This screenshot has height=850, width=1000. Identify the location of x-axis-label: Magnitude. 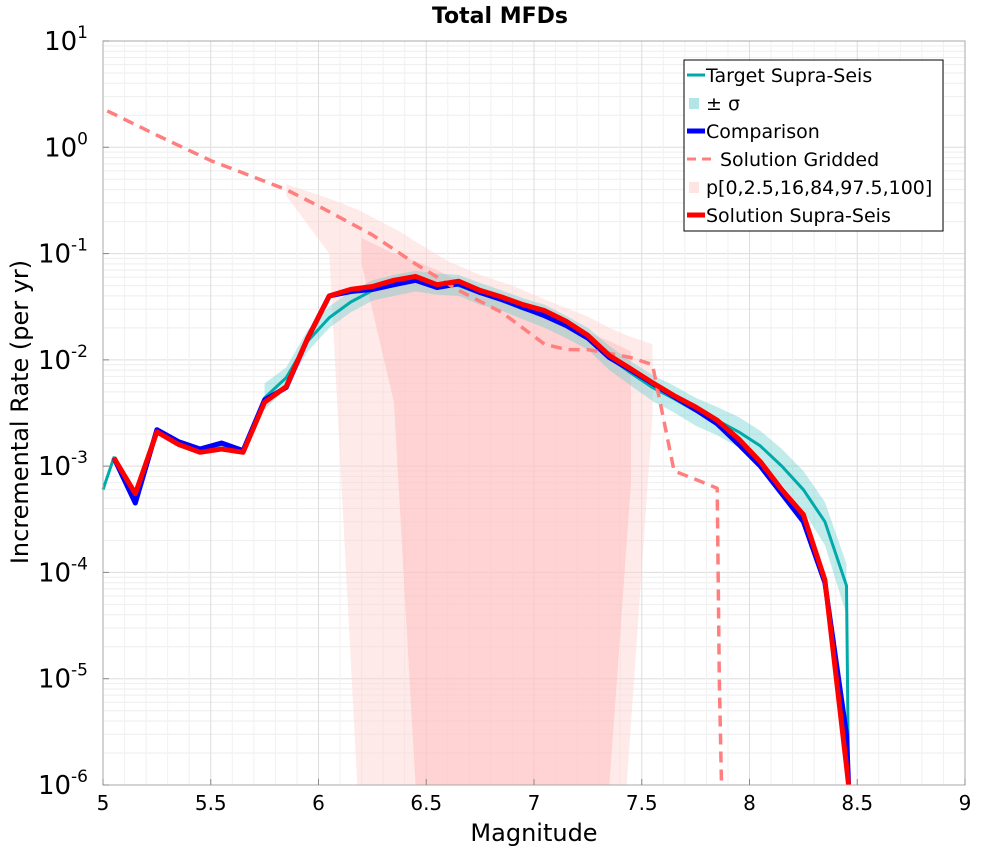
(533, 833).